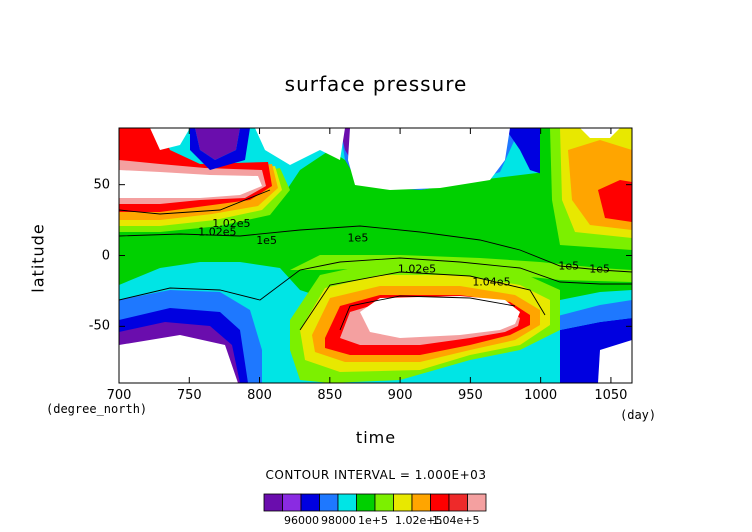 This screenshot has height=532, width=752. What do you see at coordinates (119, 395) in the screenshot?
I see `x-tick-label: 700` at bounding box center [119, 395].